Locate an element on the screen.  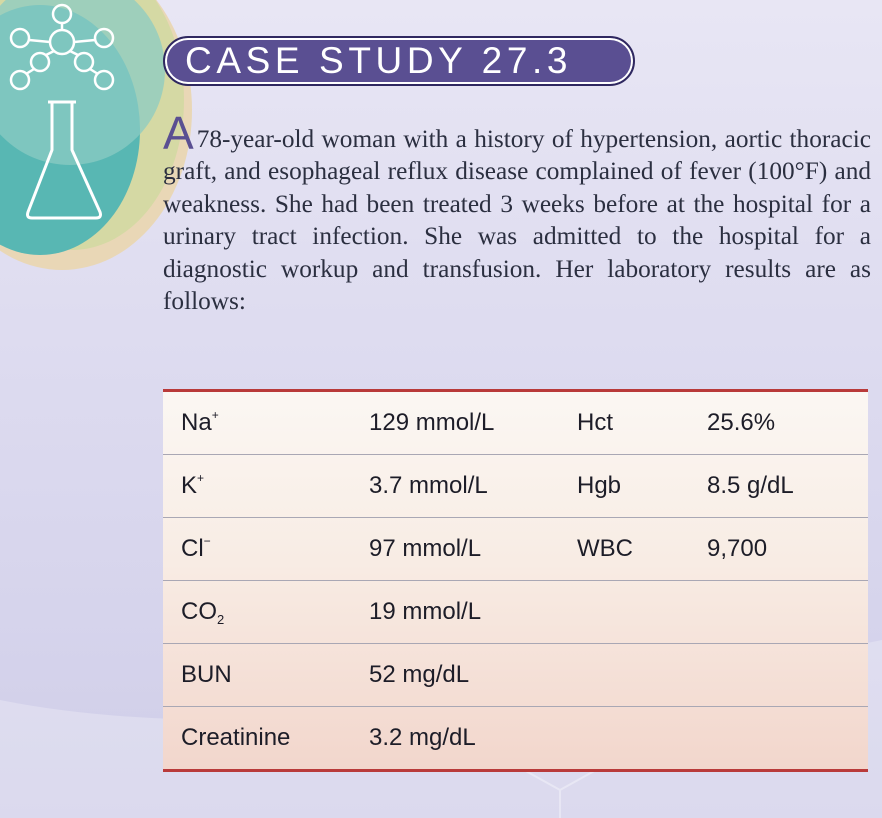
table-row: CO2 19 mmol/L is located at coordinates (515, 612).